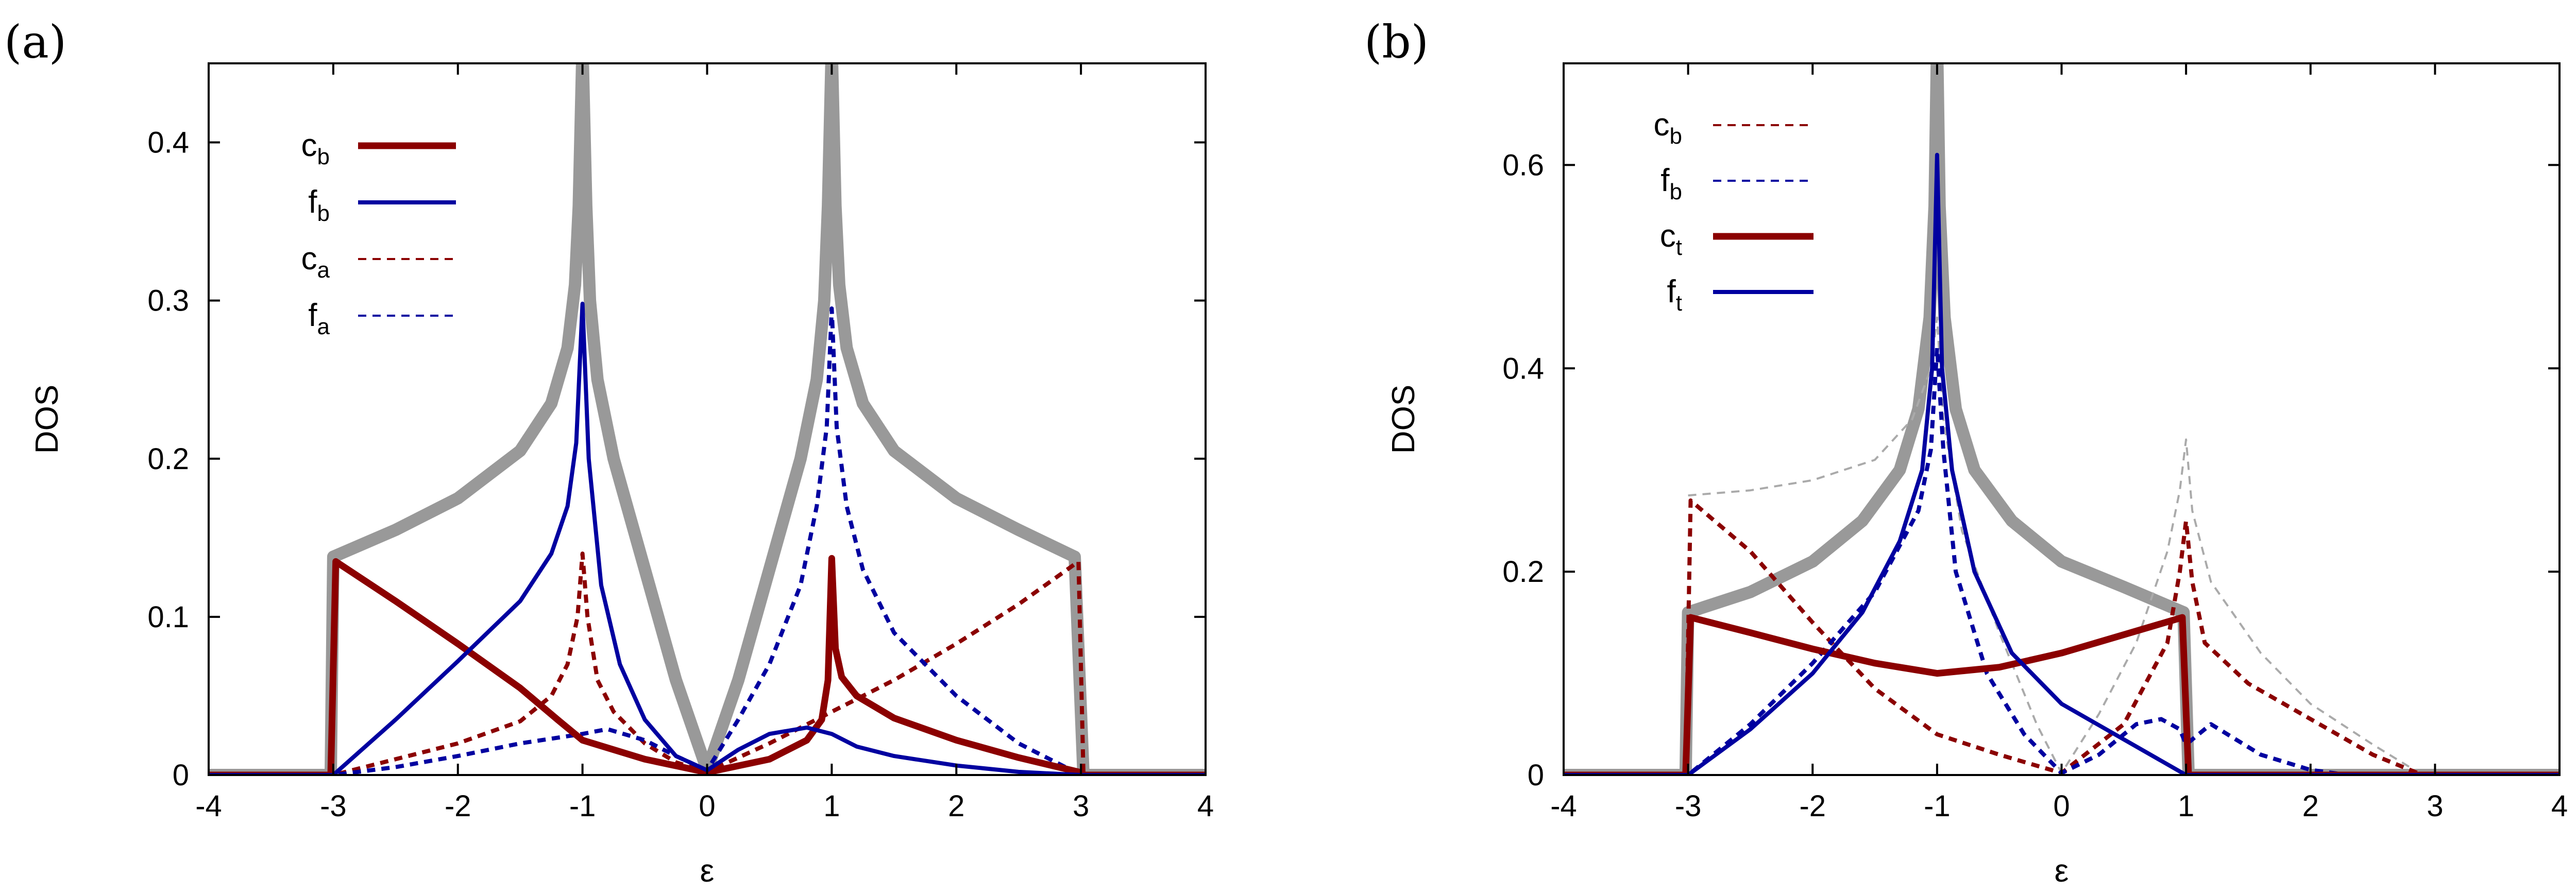  I want to click on legend-label-f-a: fa, so click(319, 318).